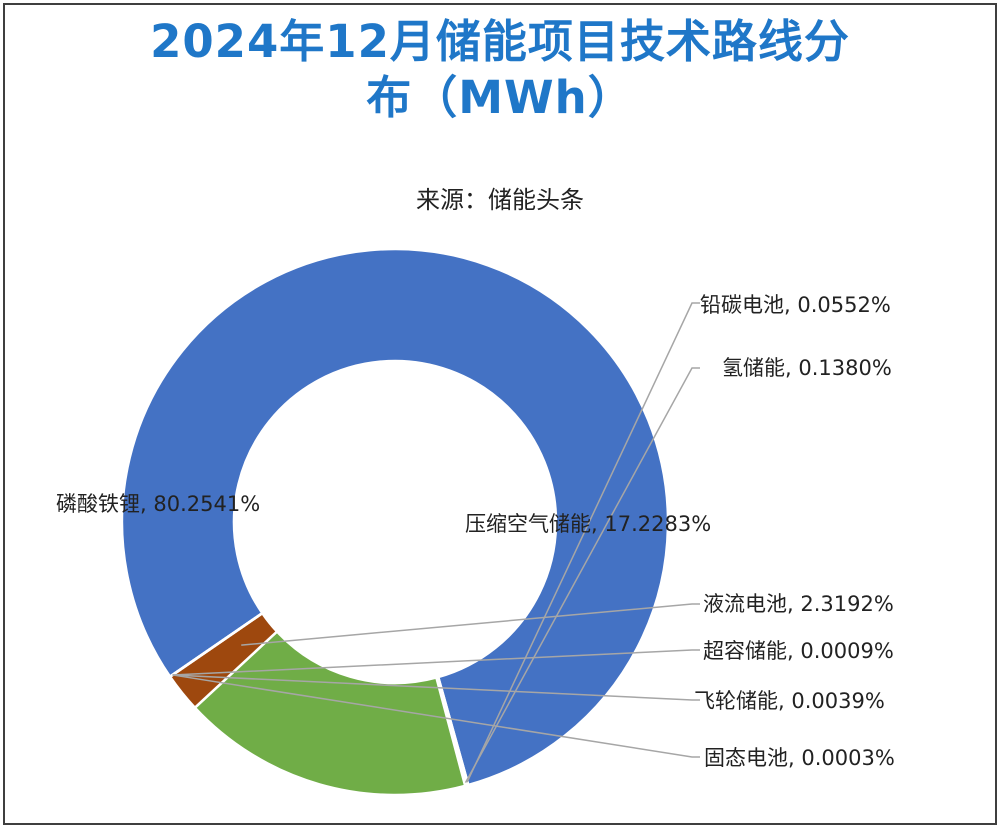 The width and height of the screenshot is (1000, 828). Describe the element at coordinates (807, 368) in the screenshot. I see `data-label-3: 氢储能, 0.1380%` at that location.